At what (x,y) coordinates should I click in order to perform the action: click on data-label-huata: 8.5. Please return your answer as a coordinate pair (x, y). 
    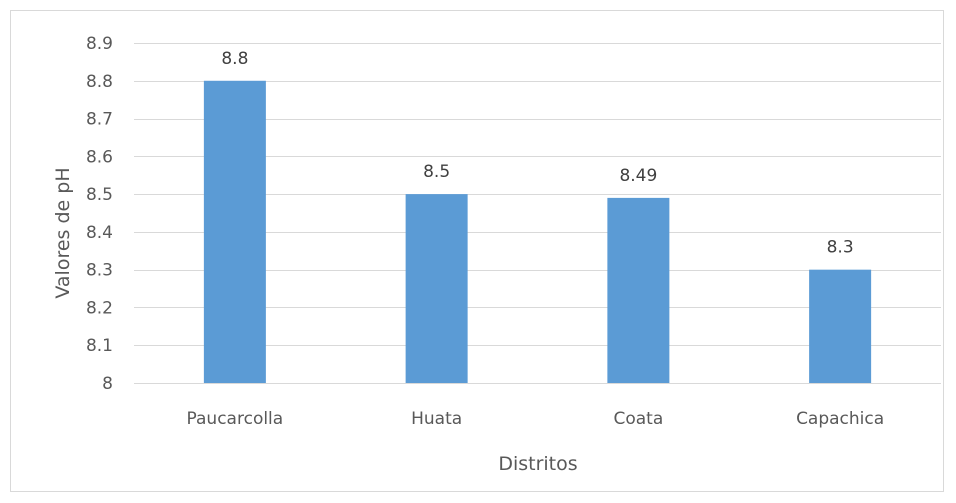
    Looking at the image, I should click on (436, 172).